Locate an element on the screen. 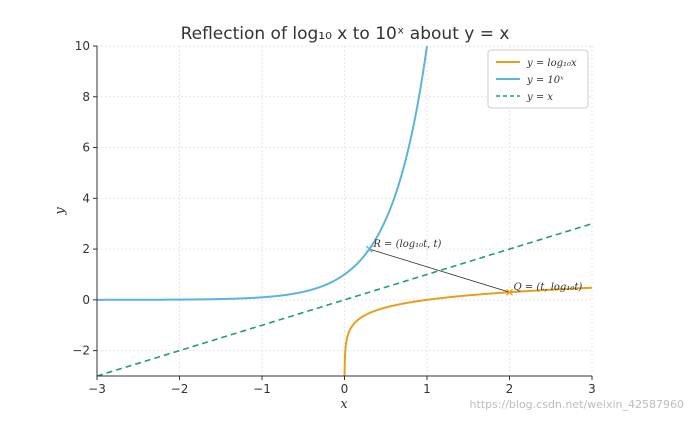 This screenshot has height=427, width=692. x-tick-label: 0 is located at coordinates (345, 389).